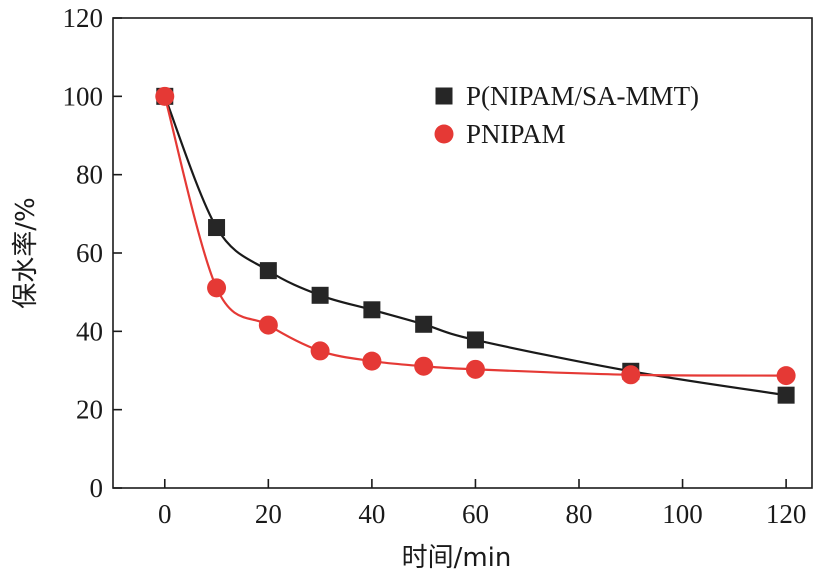 This screenshot has height=575, width=832. Describe the element at coordinates (579, 514) in the screenshot. I see `x-tick-label: 80` at that location.